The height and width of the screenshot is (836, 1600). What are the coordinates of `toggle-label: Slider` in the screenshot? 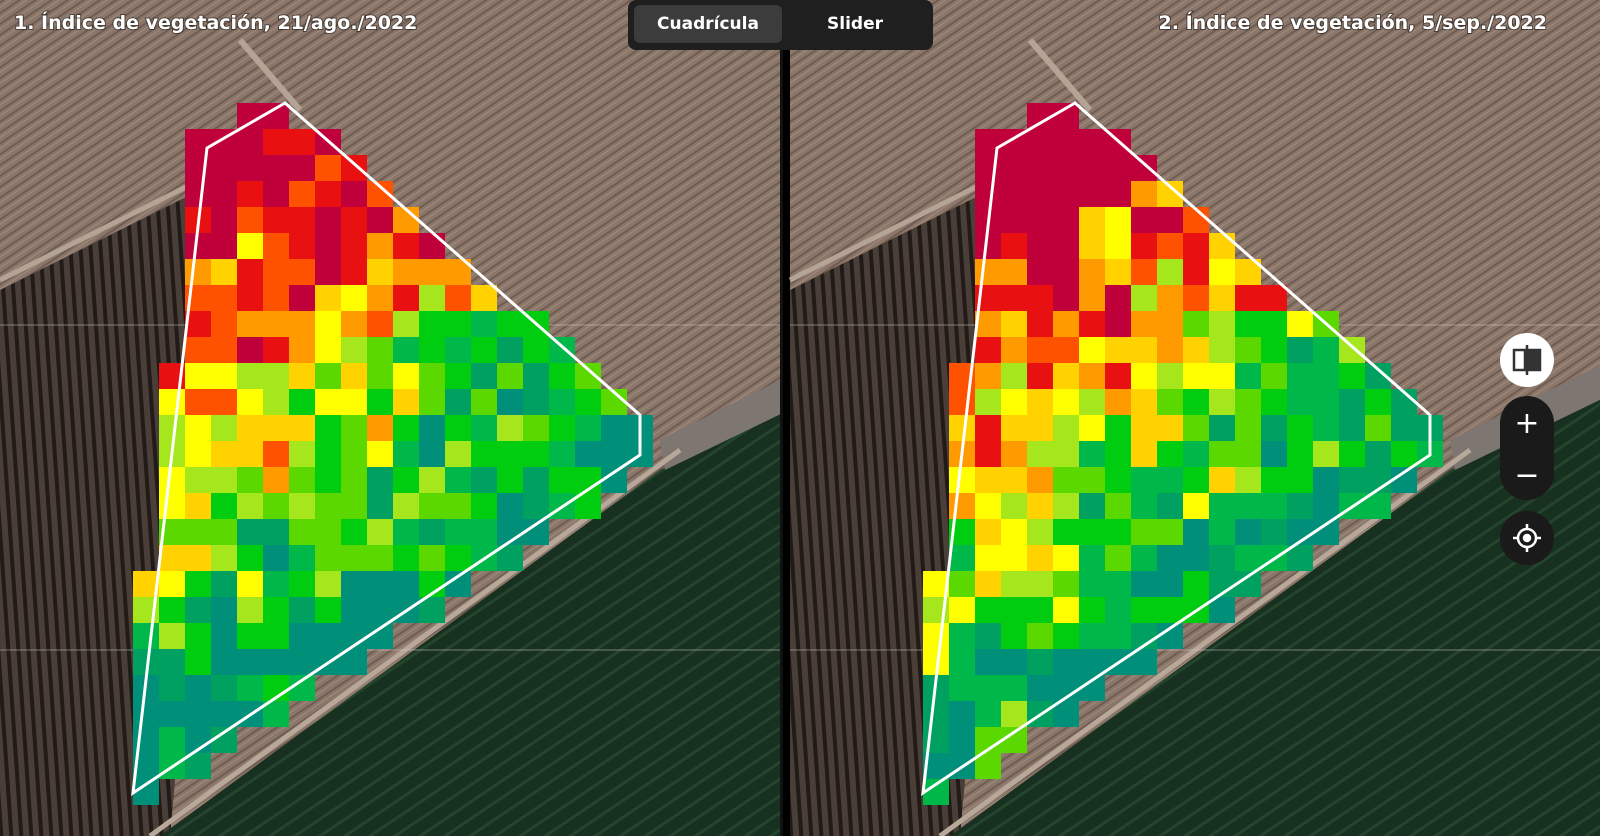 It's located at (855, 24).